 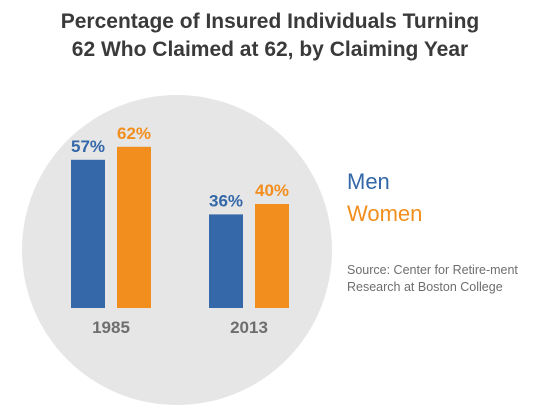 What do you see at coordinates (270, 49) in the screenshot?
I see `chart-title-line-2: 62 Who Claimed at 62, by Claiming Year` at bounding box center [270, 49].